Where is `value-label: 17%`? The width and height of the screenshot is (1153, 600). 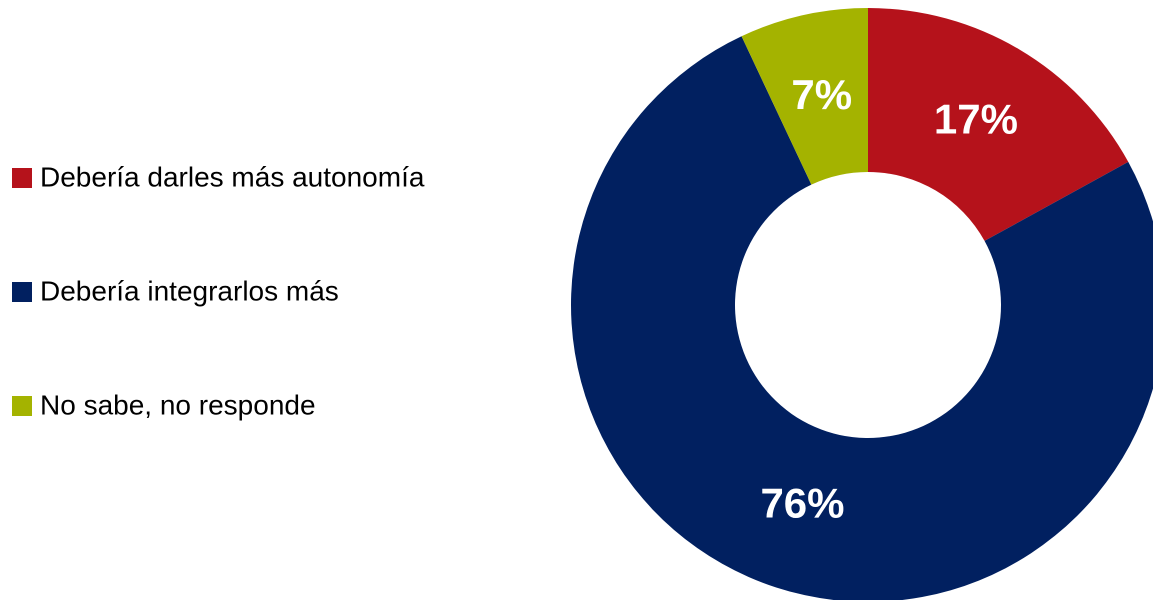
value-label: 17% is located at coordinates (976, 119).